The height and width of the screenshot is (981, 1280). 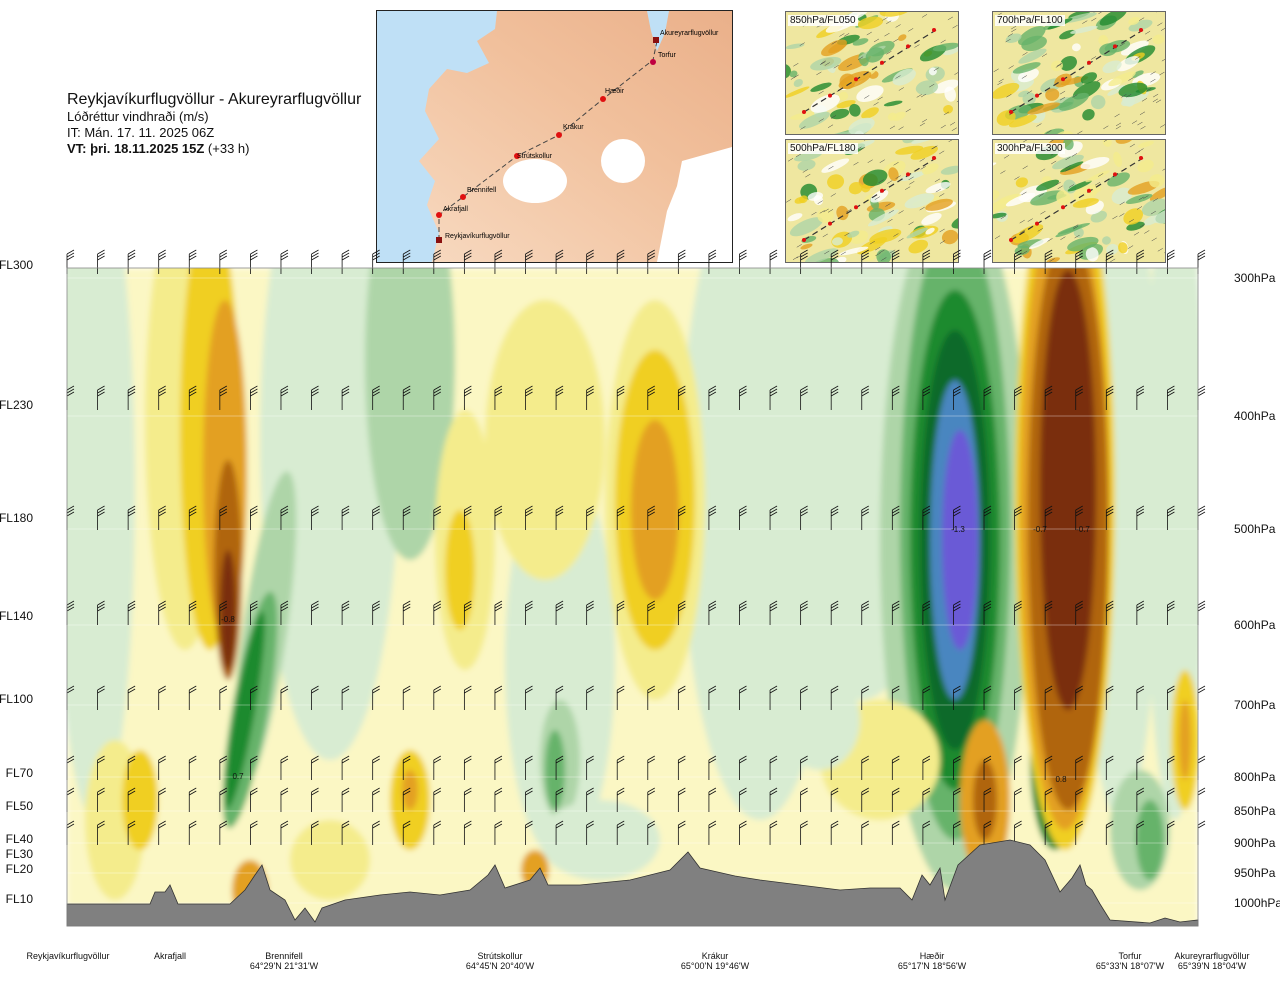 I want to click on pressure-tick-label: 500hPa, so click(x=1255, y=529).